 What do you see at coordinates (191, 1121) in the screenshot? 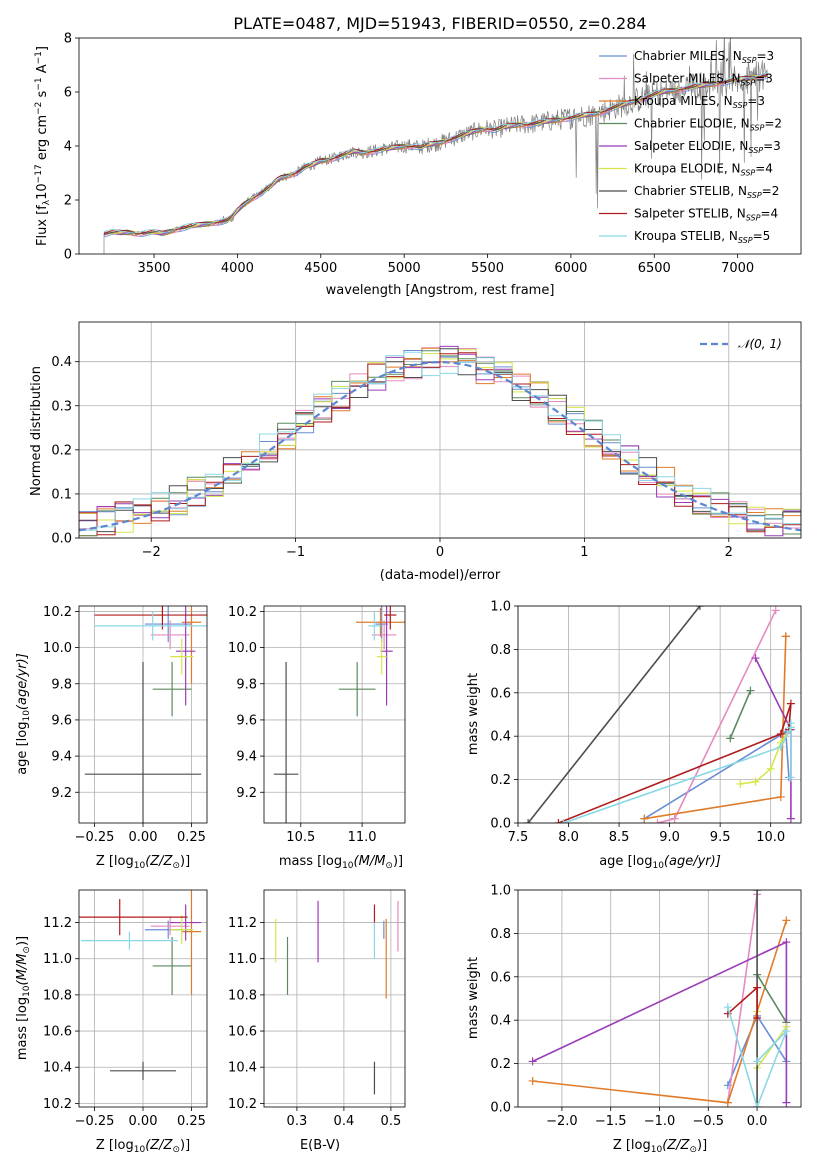
I see `x-tick-label: 0.25` at bounding box center [191, 1121].